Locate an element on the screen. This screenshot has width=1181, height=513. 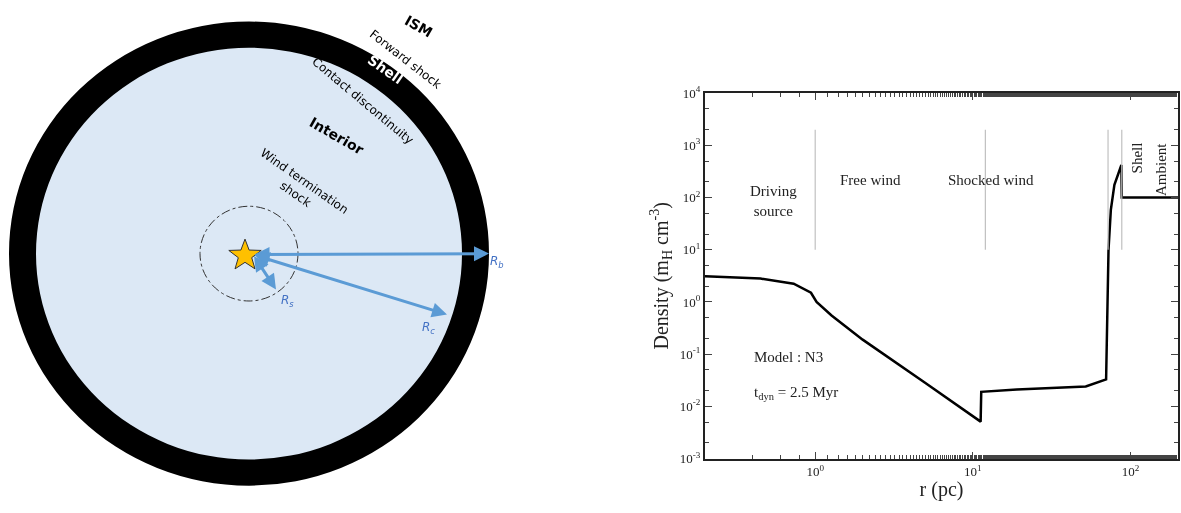
annotation: Shell is located at coordinates (1137, 158).